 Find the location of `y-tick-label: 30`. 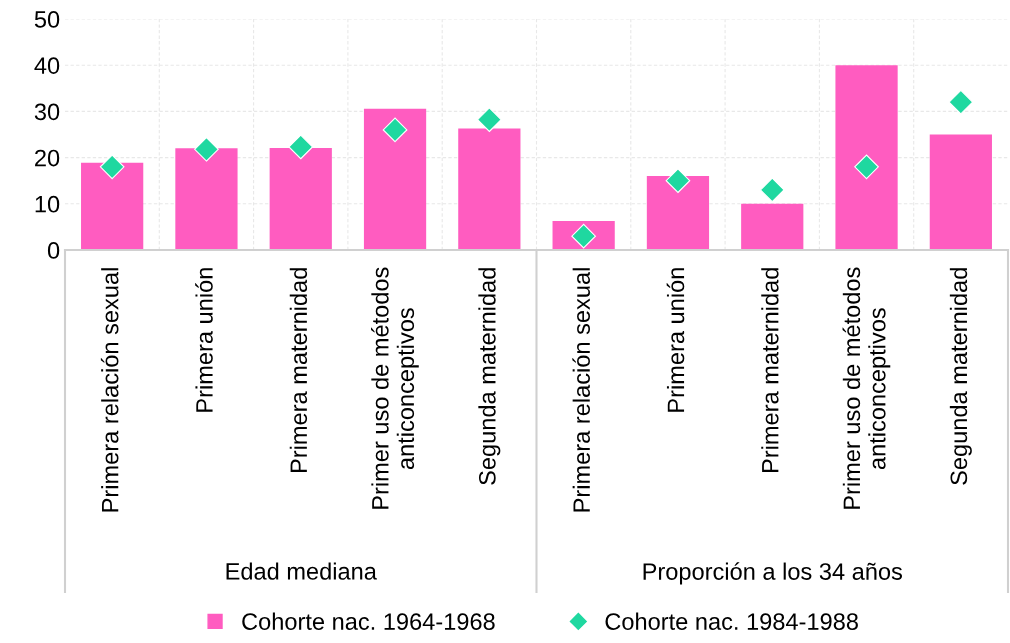

y-tick-label: 30 is located at coordinates (47, 112).